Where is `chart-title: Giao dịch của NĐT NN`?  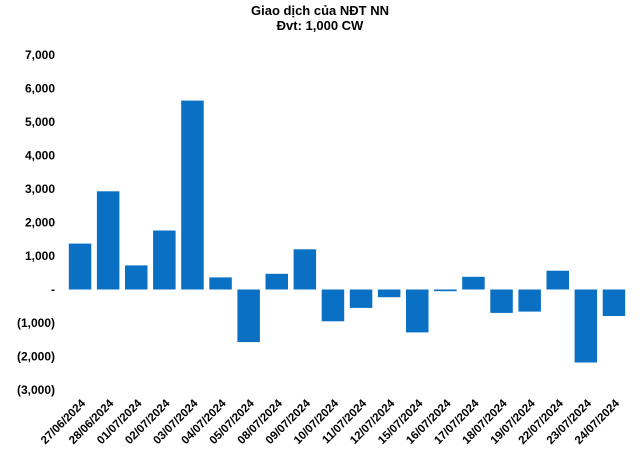 chart-title: Giao dịch của NĐT NN is located at coordinates (320, 10).